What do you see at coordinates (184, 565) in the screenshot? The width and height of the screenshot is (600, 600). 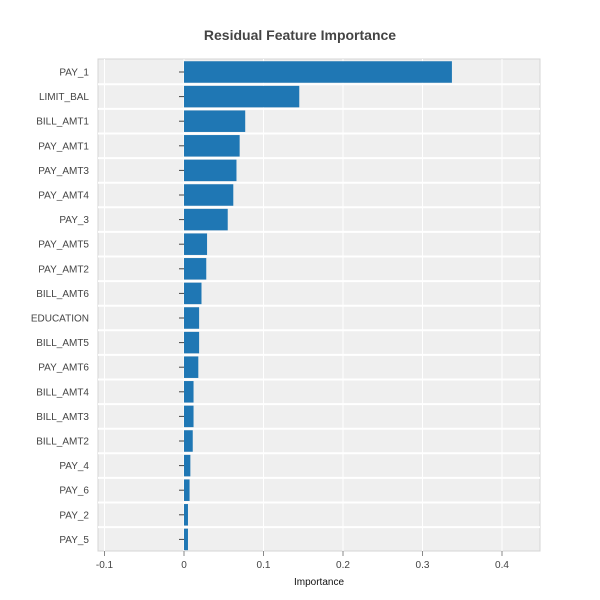 I see `x-tick-label: 0` at bounding box center [184, 565].